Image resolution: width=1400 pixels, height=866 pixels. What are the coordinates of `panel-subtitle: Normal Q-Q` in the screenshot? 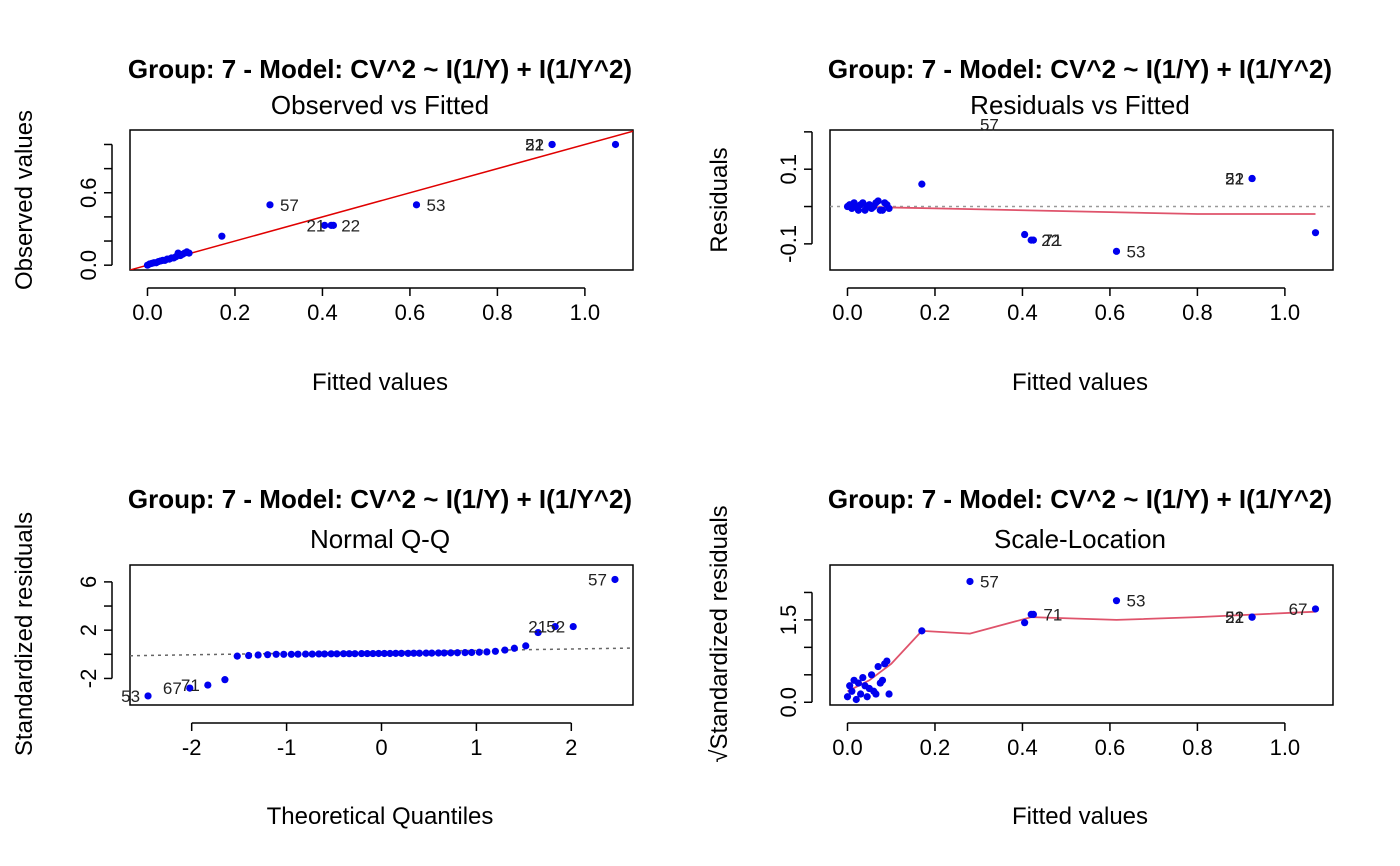 It's located at (380, 539).